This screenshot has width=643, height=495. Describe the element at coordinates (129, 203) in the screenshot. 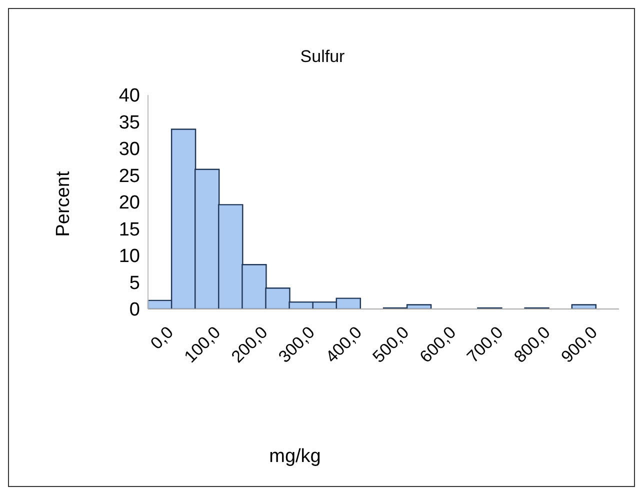

I see `y-tick-label: 20` at that location.